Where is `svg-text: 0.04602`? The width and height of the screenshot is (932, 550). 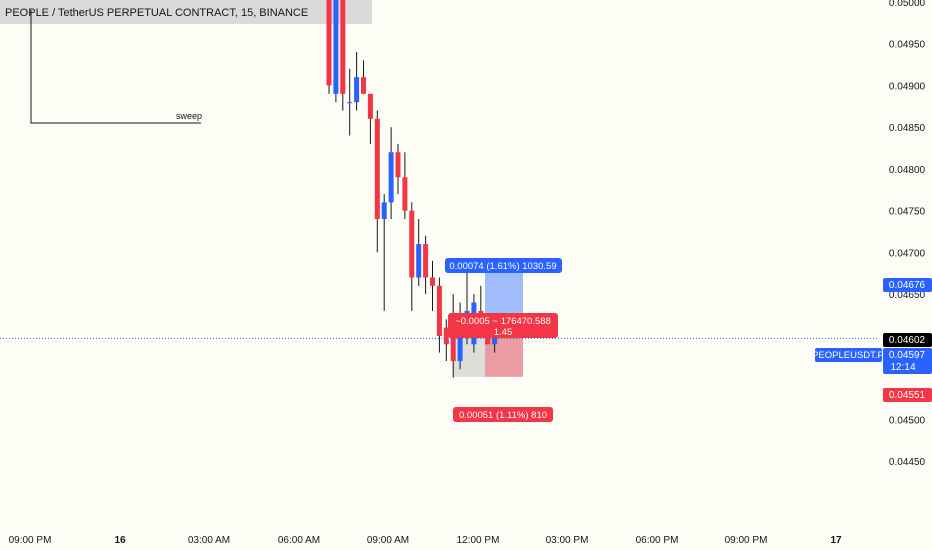
svg-text: 0.04602 is located at coordinates (907, 340).